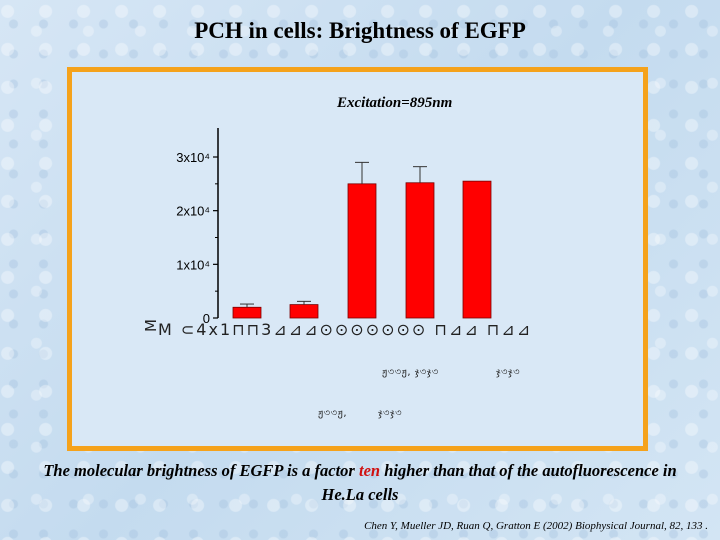 The image size is (720, 540). I want to click on error-bars, so click(333, 234).